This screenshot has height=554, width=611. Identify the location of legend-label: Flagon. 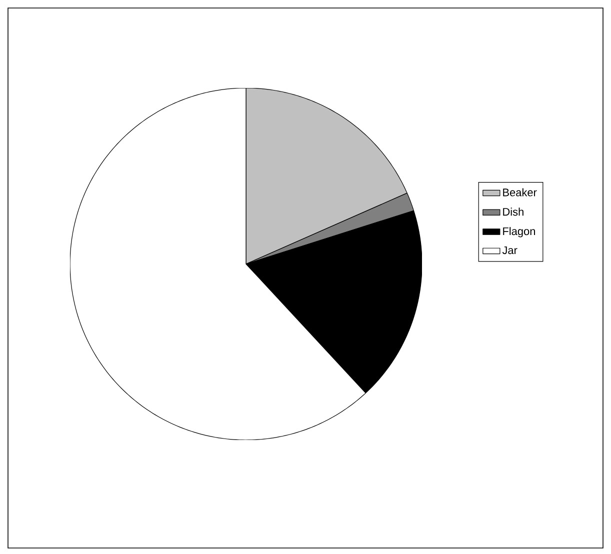
(519, 232).